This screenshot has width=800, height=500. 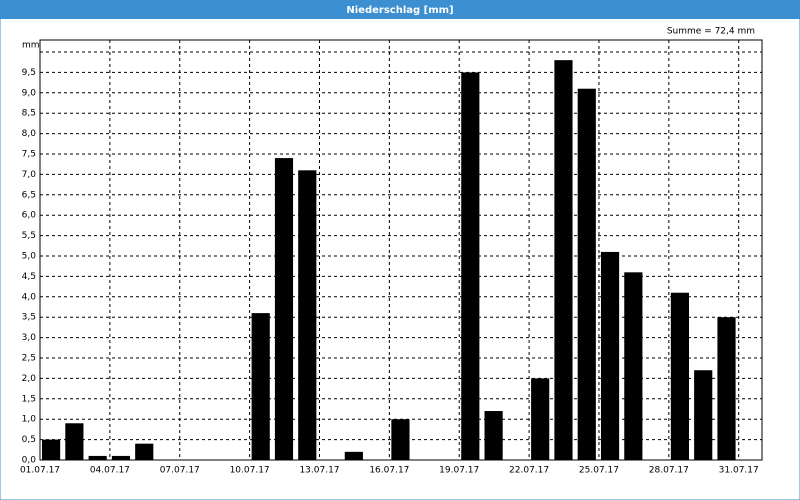 What do you see at coordinates (599, 471) in the screenshot?
I see `x-tick-label: 25.07.17` at bounding box center [599, 471].